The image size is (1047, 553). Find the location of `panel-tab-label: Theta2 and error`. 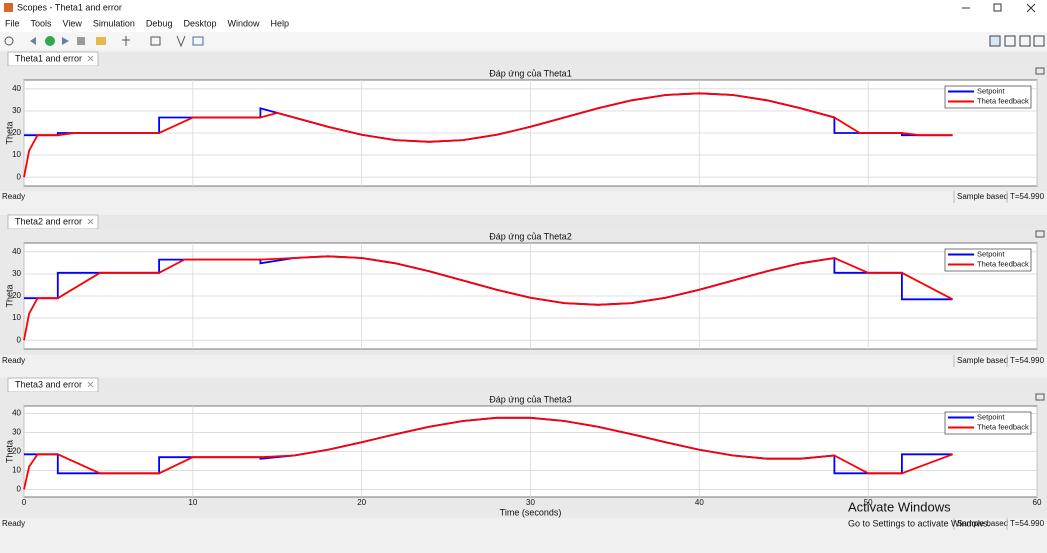

panel-tab-label: Theta2 and error is located at coordinates (48, 221).